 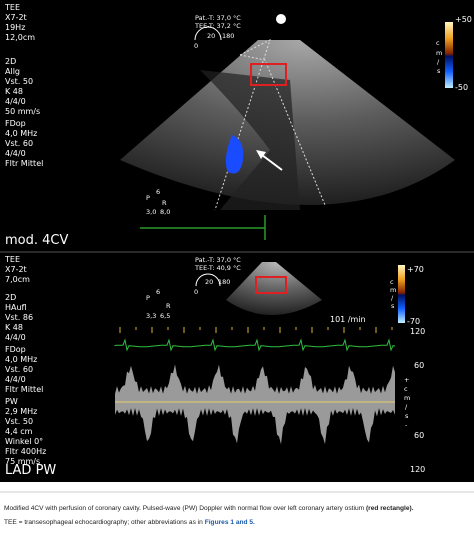 I want to click on scale-max: +50, so click(x=463, y=19).